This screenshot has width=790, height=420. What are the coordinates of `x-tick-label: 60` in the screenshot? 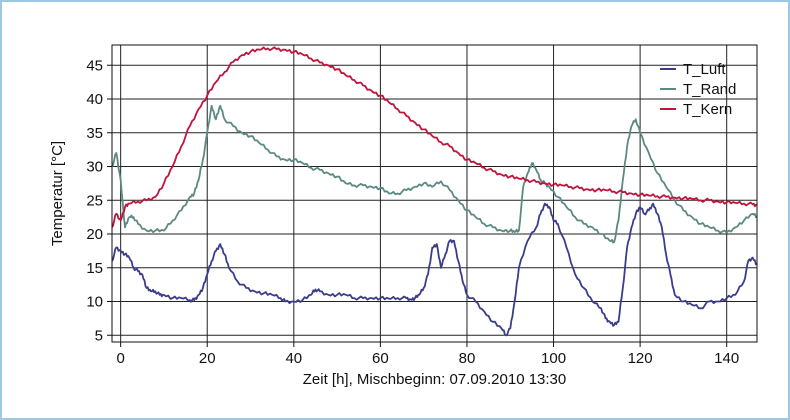 It's located at (380, 358).